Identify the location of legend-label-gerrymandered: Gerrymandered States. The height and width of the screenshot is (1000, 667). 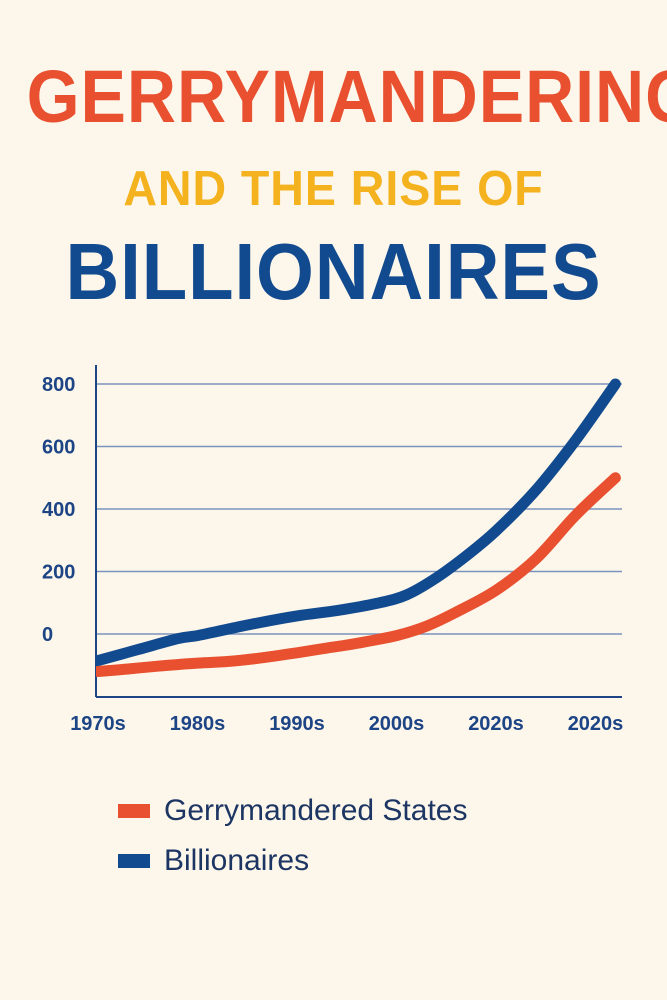
(316, 810).